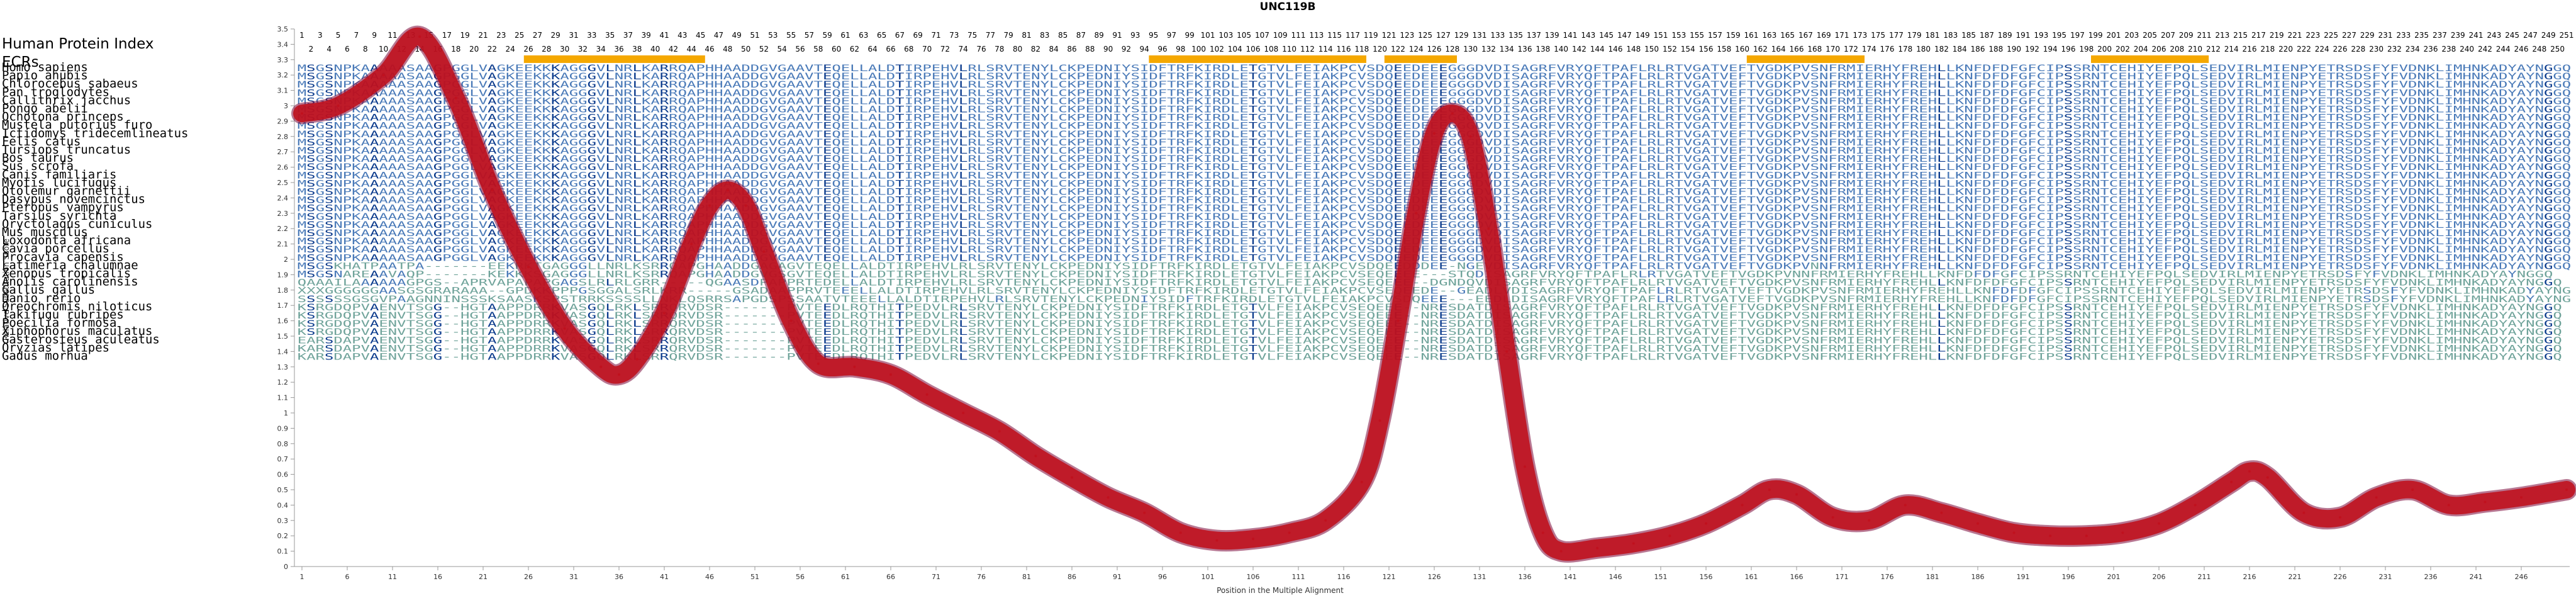  I want to click on x-tick-label: 136, so click(1525, 577).